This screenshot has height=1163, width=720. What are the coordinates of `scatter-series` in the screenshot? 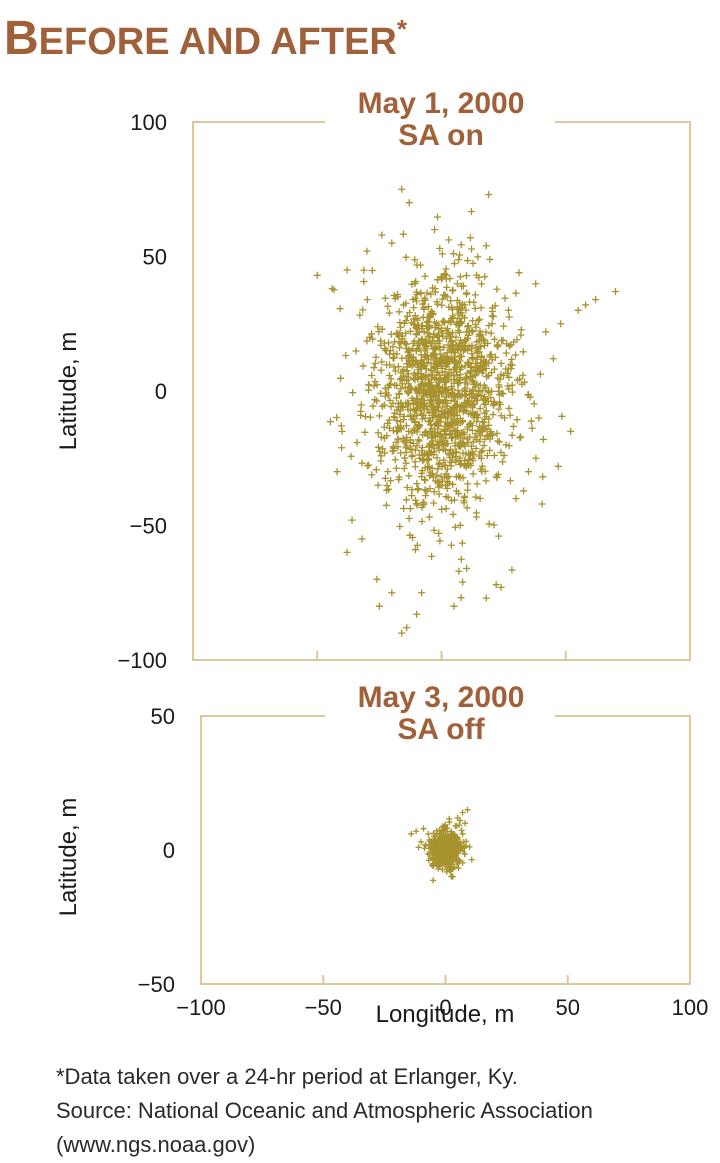 It's located at (441, 845).